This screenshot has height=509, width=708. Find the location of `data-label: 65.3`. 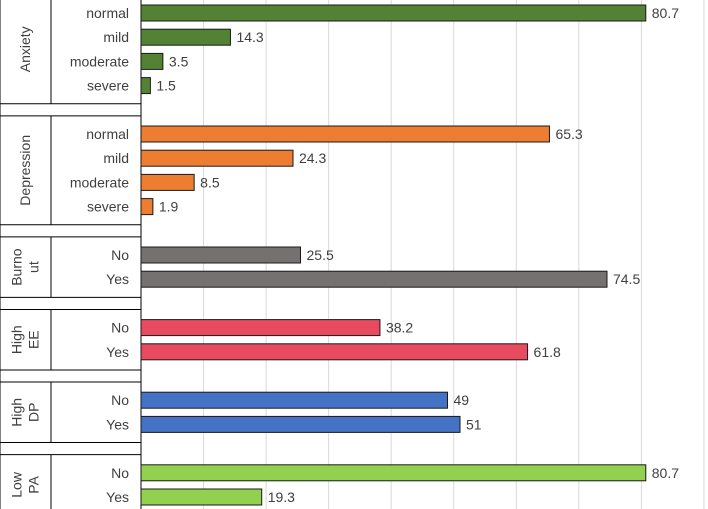

data-label: 65.3 is located at coordinates (568, 134).